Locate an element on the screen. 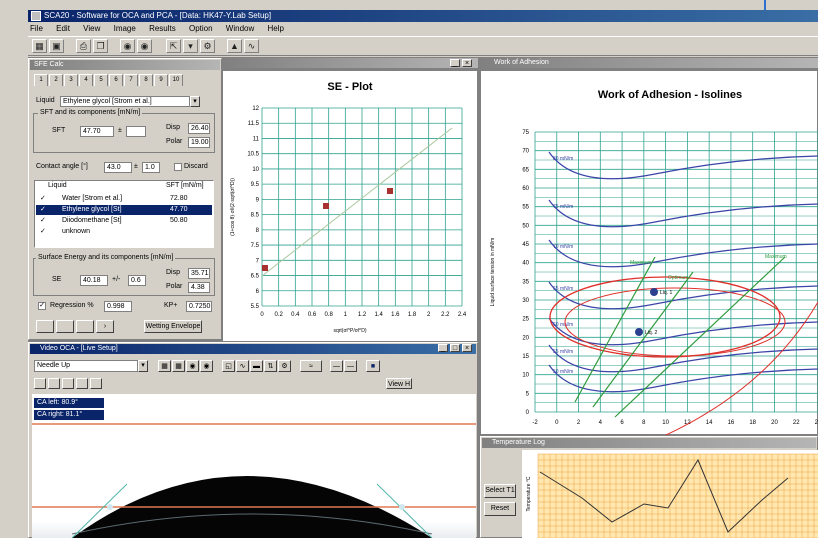  select-t1-button: Select T1 is located at coordinates (500, 491).